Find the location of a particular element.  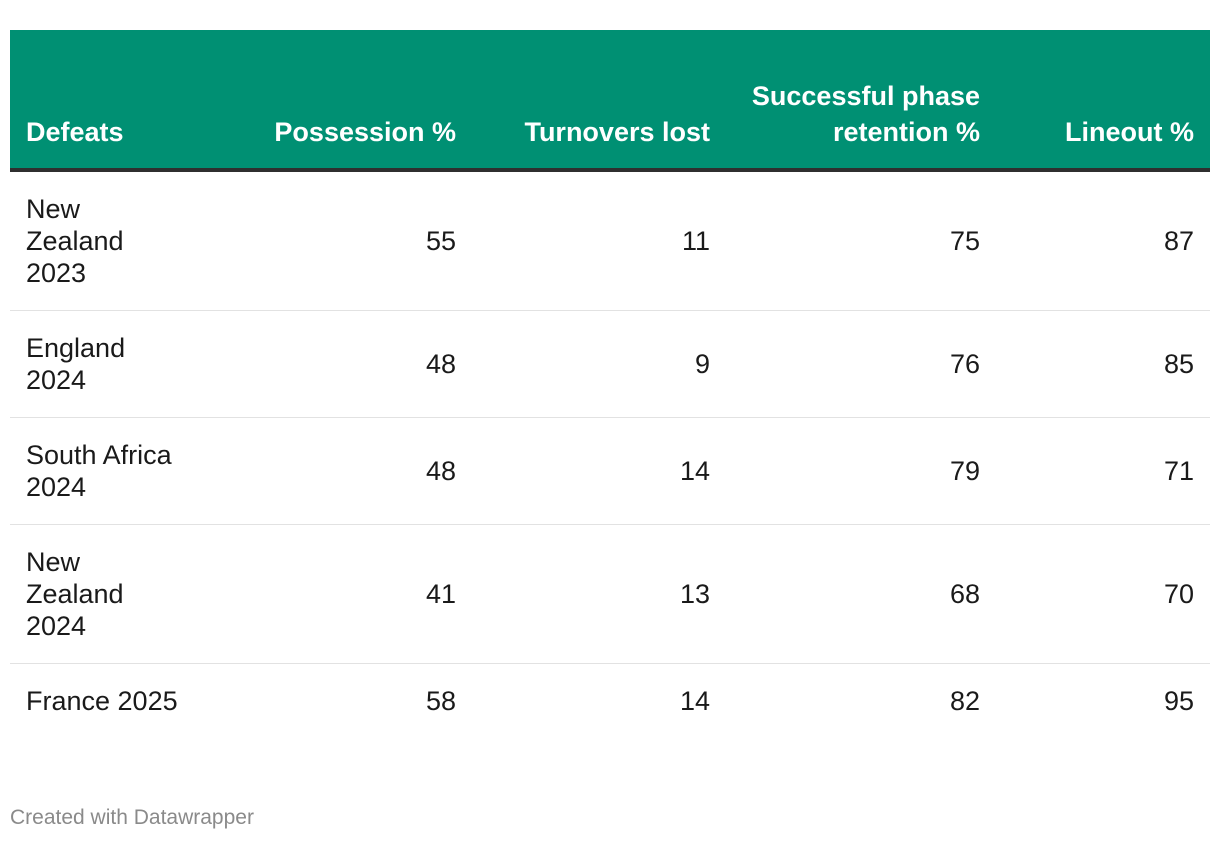

table-row: South Africa 2024 48 14 79 71 is located at coordinates (610, 471).